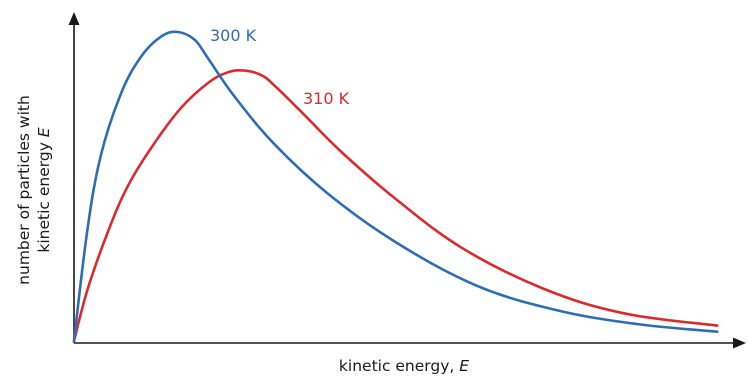 Image resolution: width=748 pixels, height=378 pixels. Describe the element at coordinates (44, 132) in the screenshot. I see `y-axis-label-line2-variable: E` at that location.